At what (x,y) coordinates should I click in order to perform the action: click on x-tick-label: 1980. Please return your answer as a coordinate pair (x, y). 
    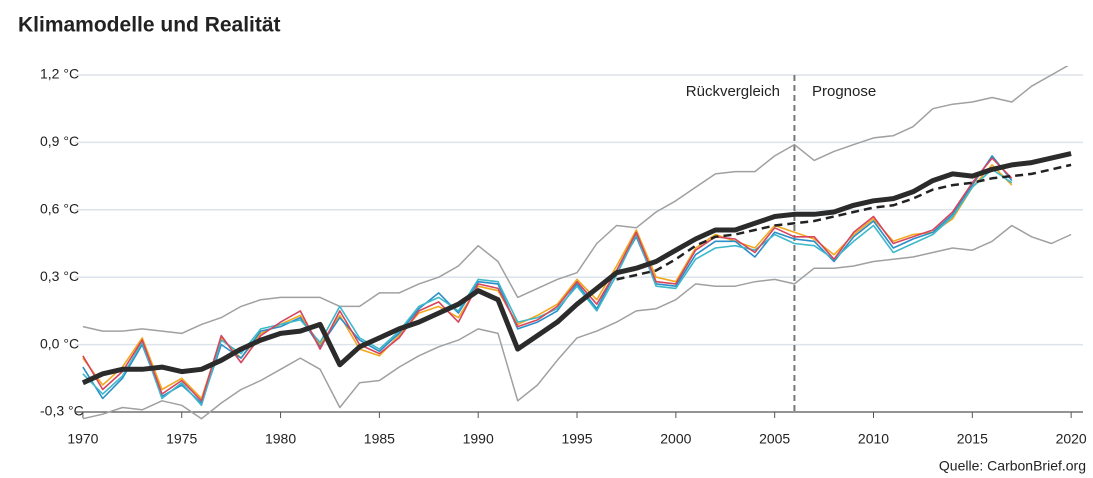
    Looking at the image, I should click on (280, 439).